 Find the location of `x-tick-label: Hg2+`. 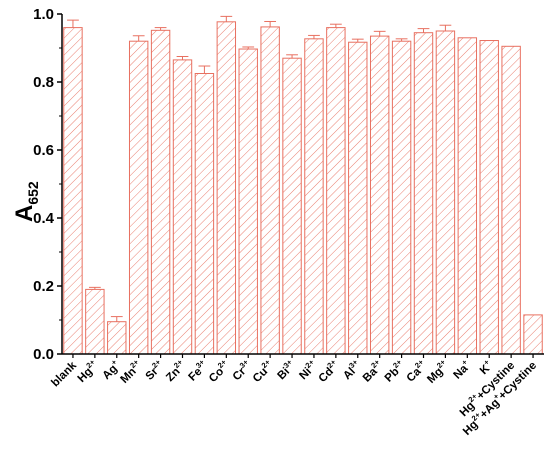

x-tick-label: Hg2+ is located at coordinates (87, 371).